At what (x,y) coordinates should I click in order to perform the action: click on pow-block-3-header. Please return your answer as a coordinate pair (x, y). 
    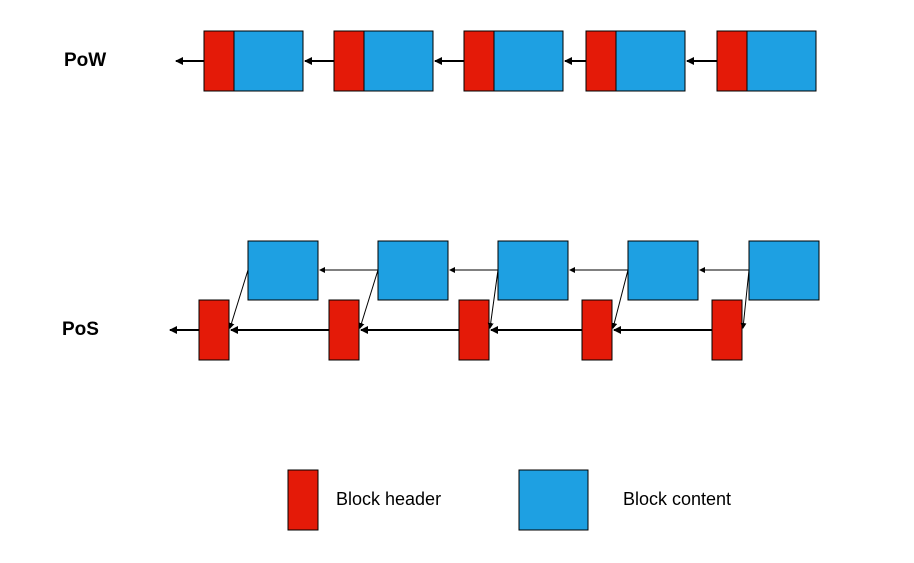
    Looking at the image, I should click on (479, 61).